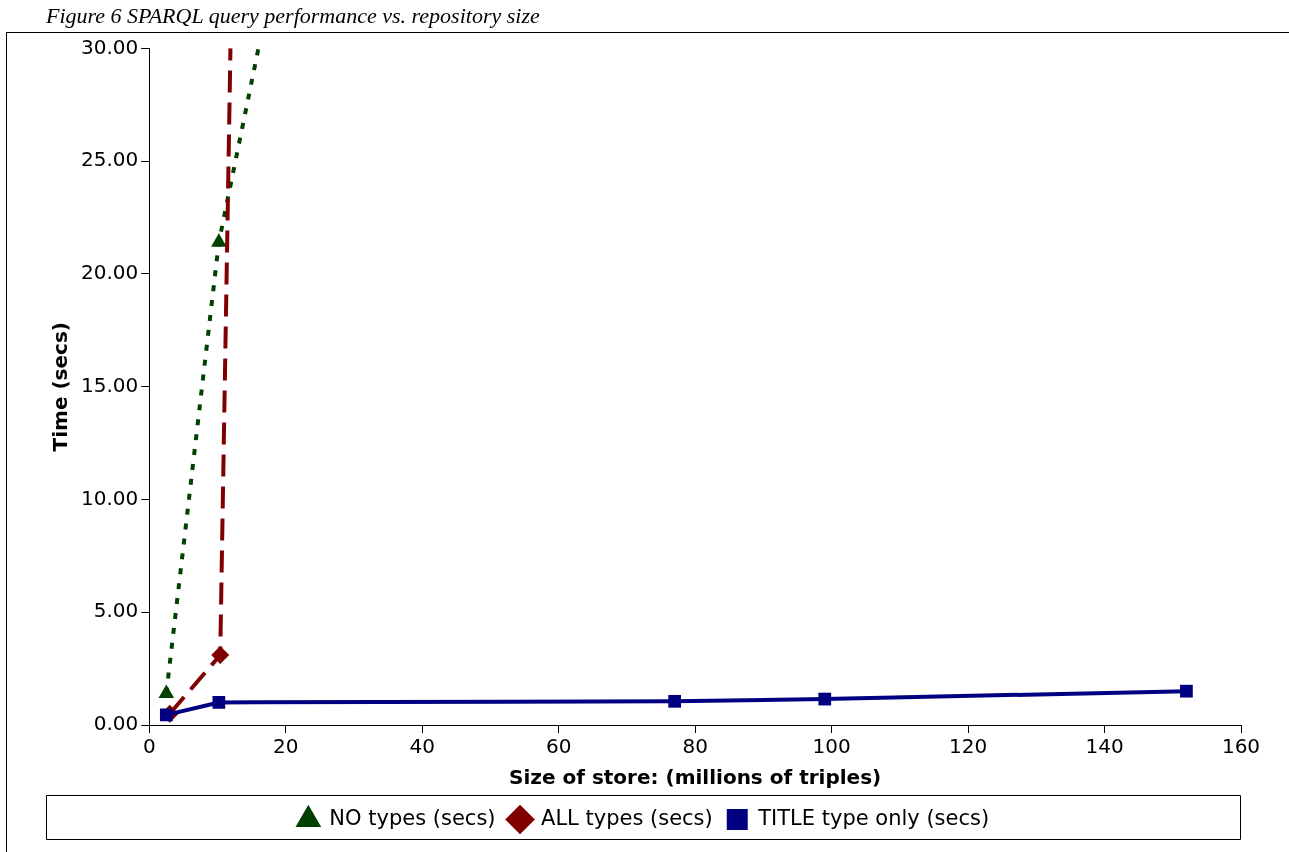 This screenshot has height=852, width=1289. I want to click on y-tick-label: 20.00, so click(109, 272).